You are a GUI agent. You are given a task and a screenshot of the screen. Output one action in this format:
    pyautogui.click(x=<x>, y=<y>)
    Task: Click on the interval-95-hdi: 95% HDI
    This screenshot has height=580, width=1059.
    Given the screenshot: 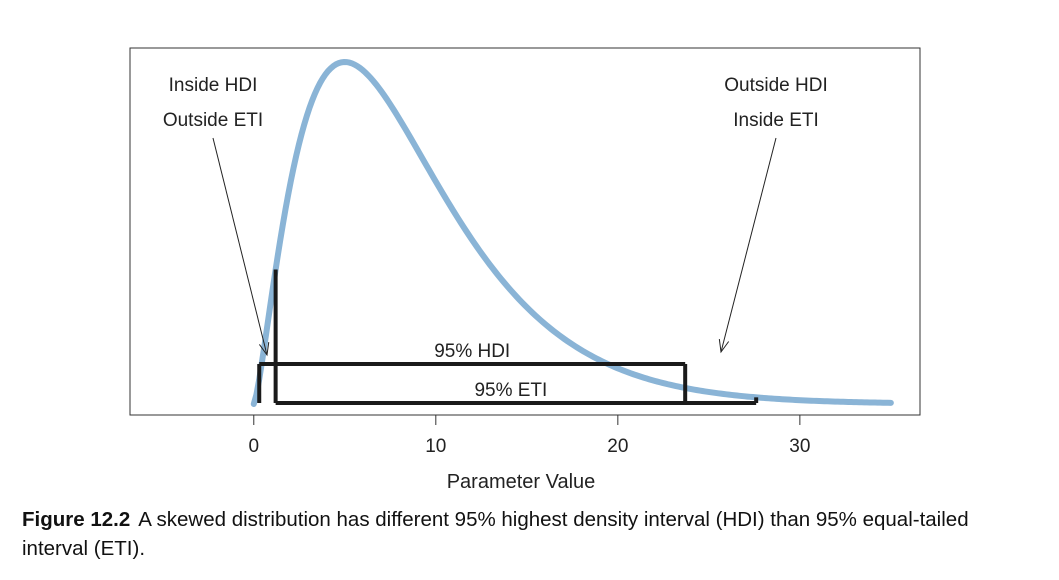 What is the action you would take?
    pyautogui.click(x=472, y=372)
    